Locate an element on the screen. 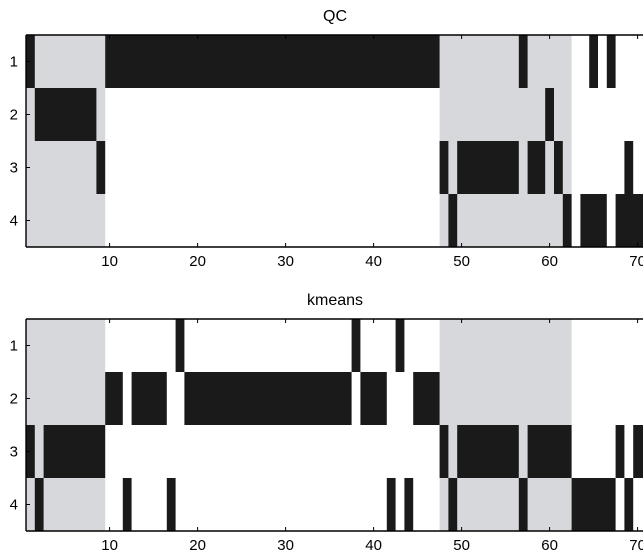 The image size is (643, 557). kmeans-y-tick-label: 2 is located at coordinates (14, 399).